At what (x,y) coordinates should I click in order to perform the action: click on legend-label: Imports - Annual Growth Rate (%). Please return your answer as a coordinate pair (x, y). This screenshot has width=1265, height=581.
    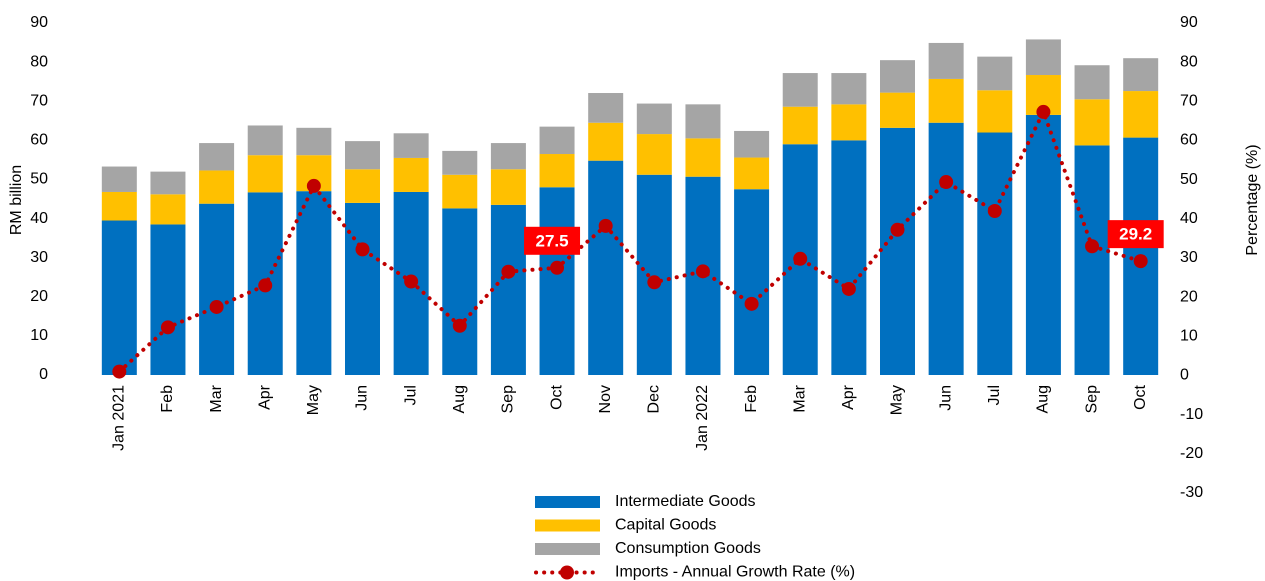
    Looking at the image, I should click on (735, 572).